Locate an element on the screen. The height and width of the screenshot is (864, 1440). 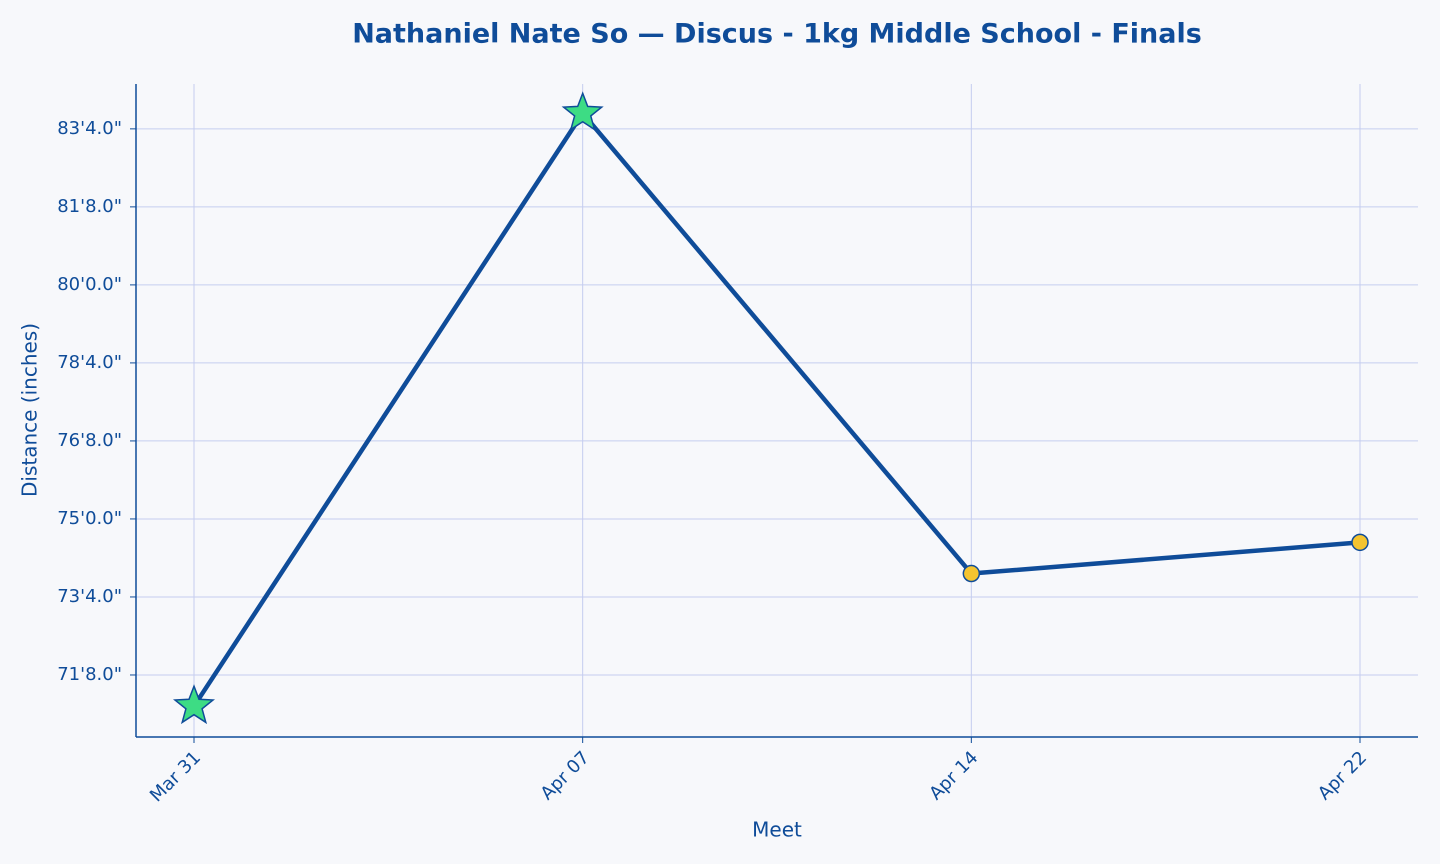
y-tick-label: 78'4.0" is located at coordinates (89, 362).